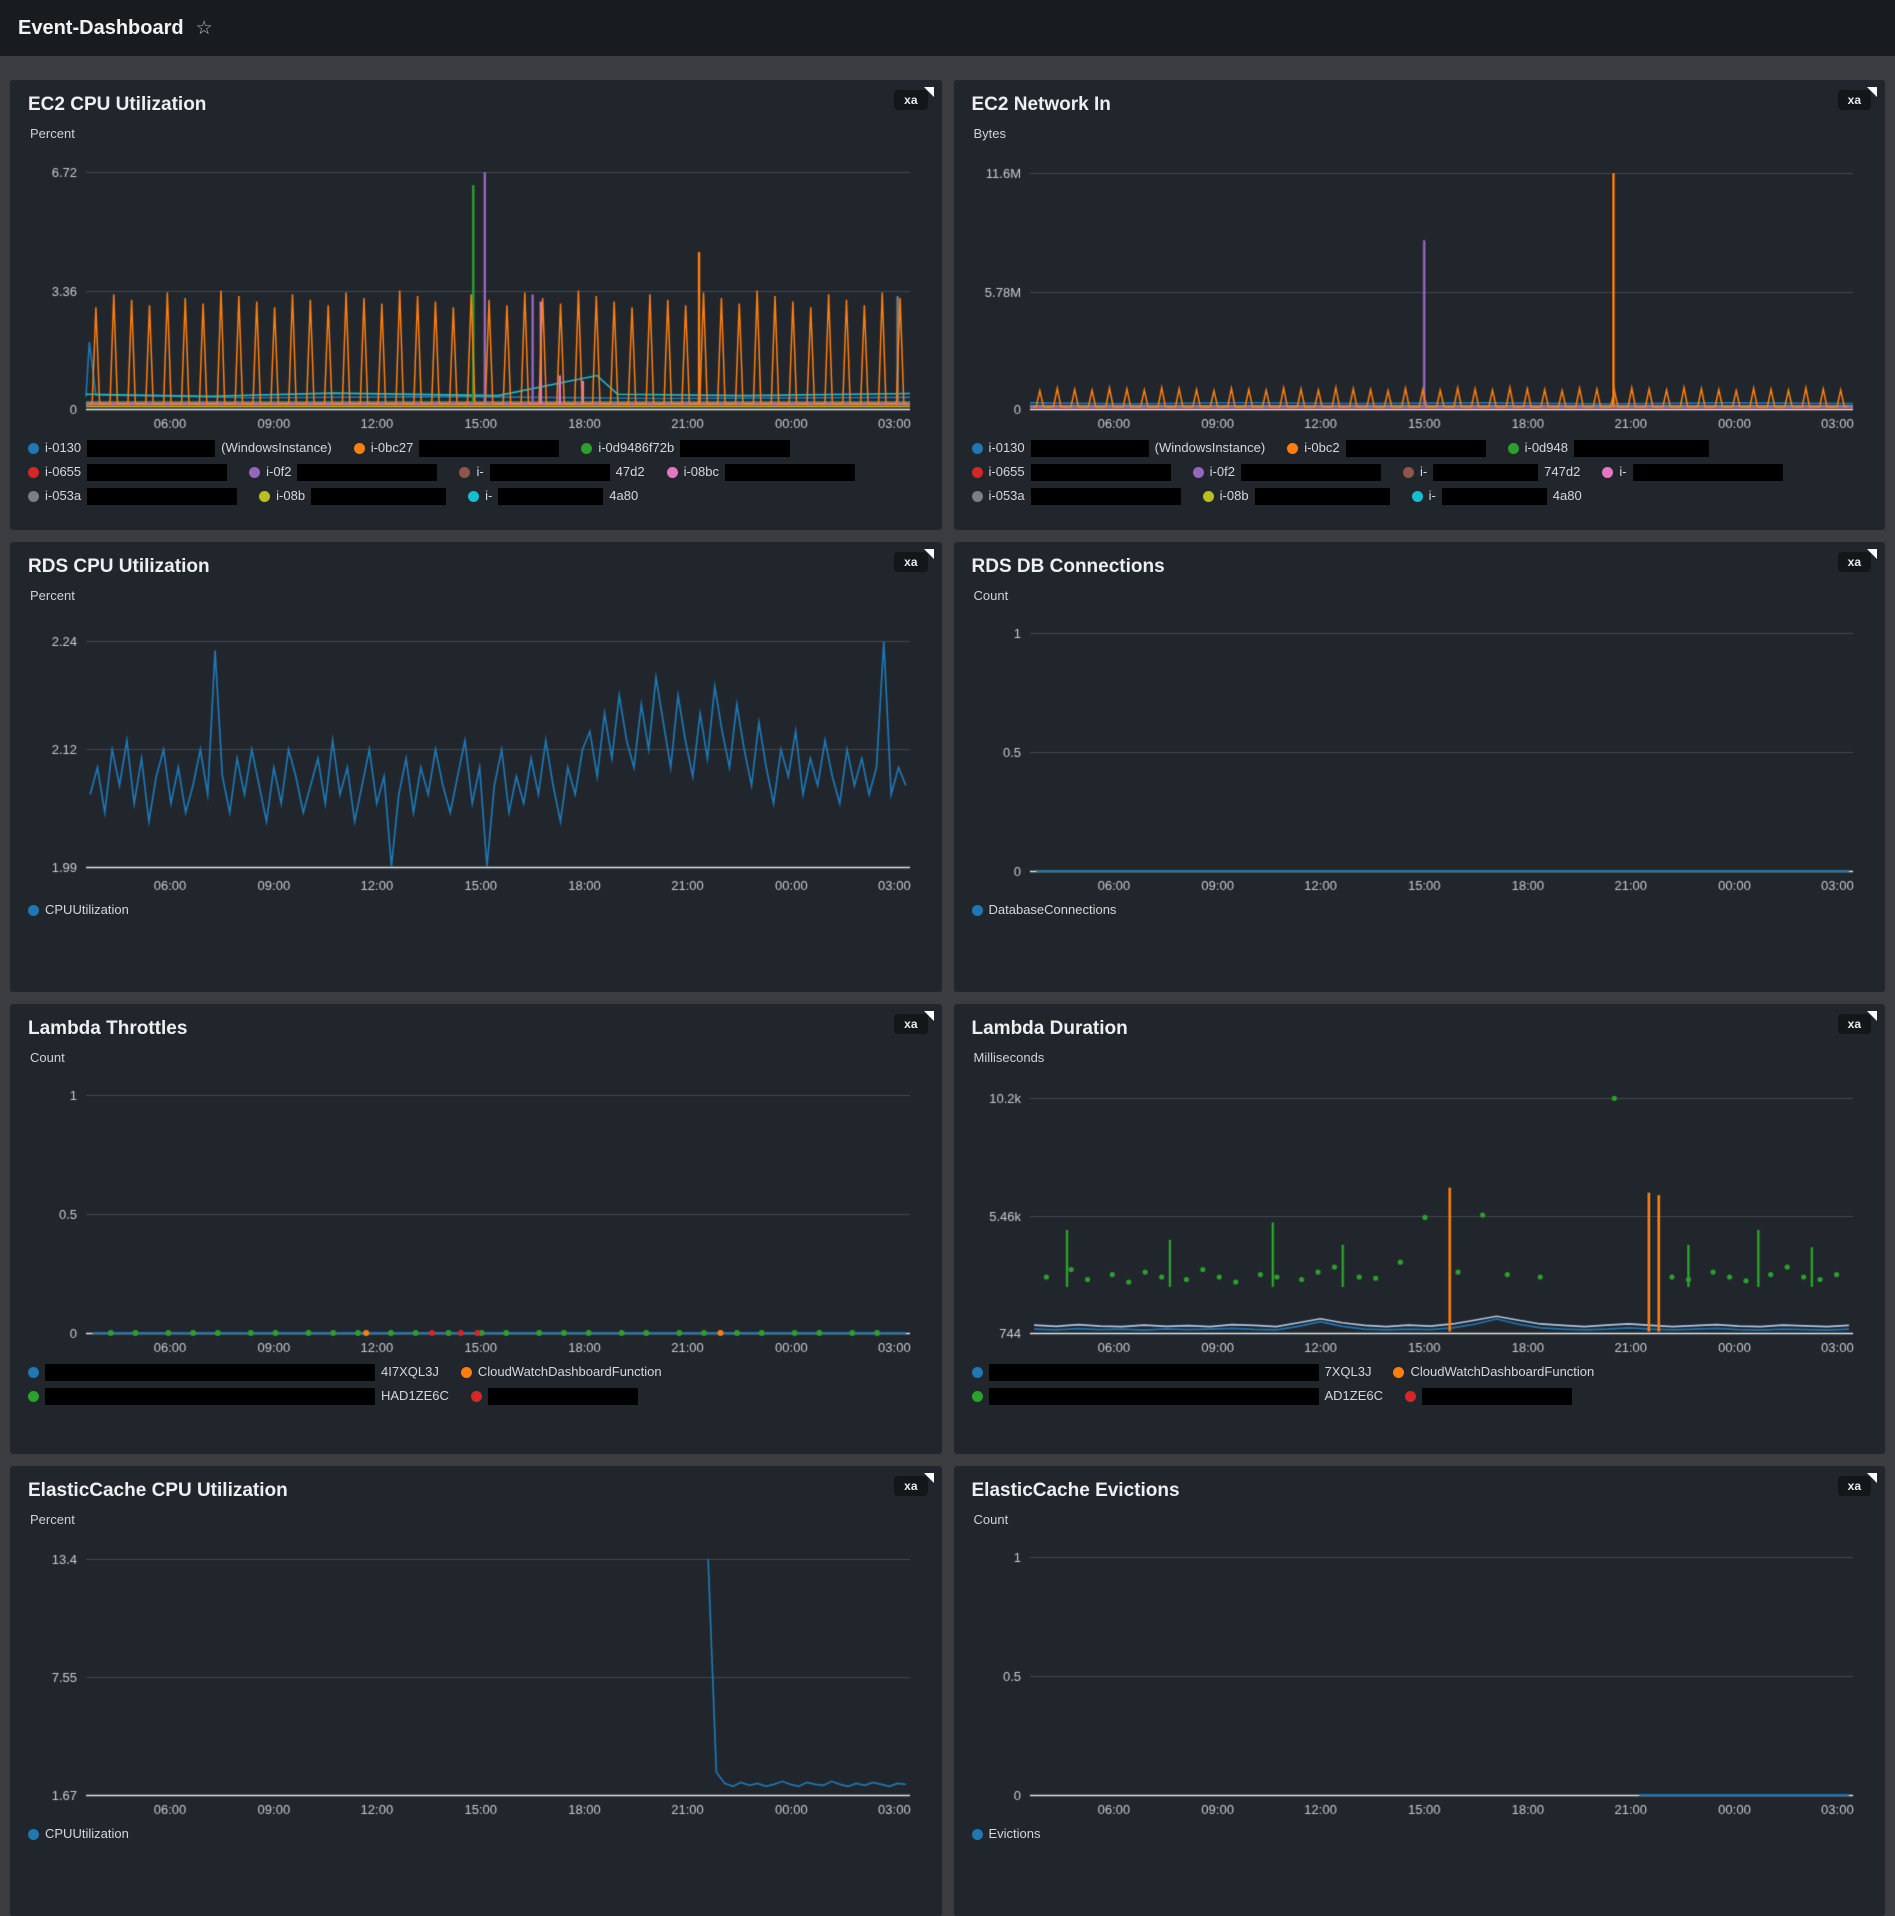 Image resolution: width=1895 pixels, height=1916 pixels. What do you see at coordinates (991, 1519) in the screenshot?
I see `y-axis-unit-label: Count` at bounding box center [991, 1519].